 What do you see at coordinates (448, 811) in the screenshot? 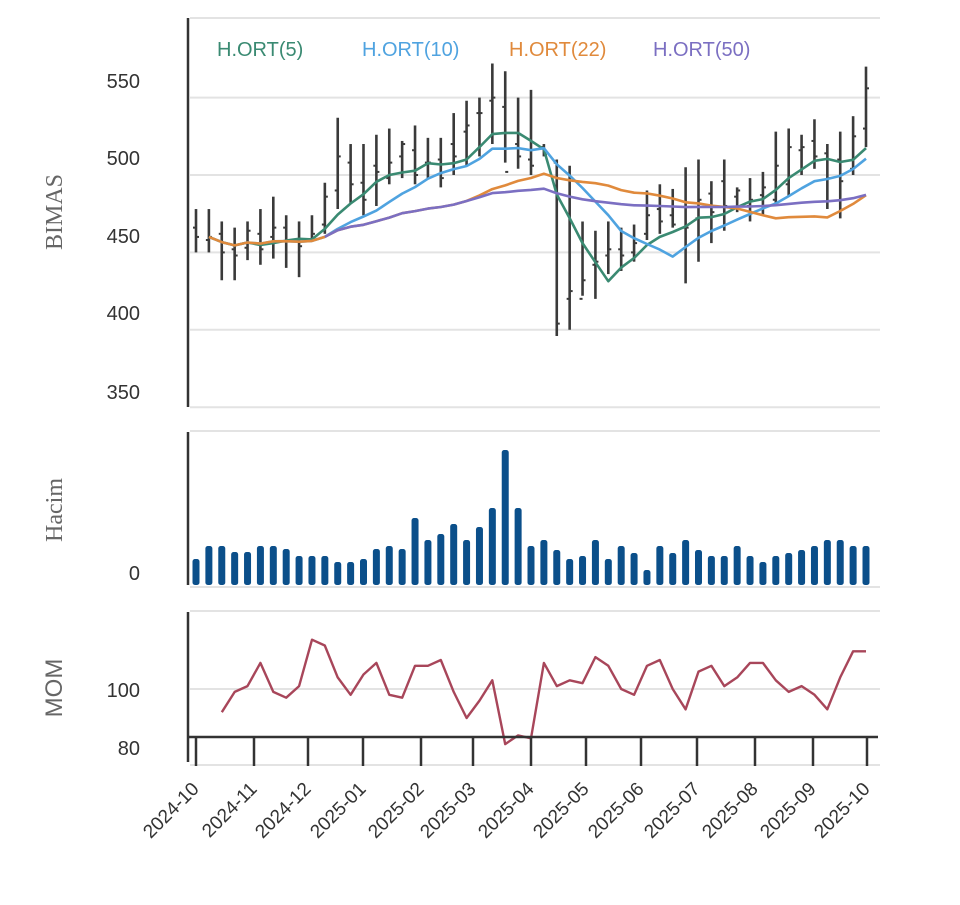
I see `x-tick-label: 2025-03` at bounding box center [448, 811].